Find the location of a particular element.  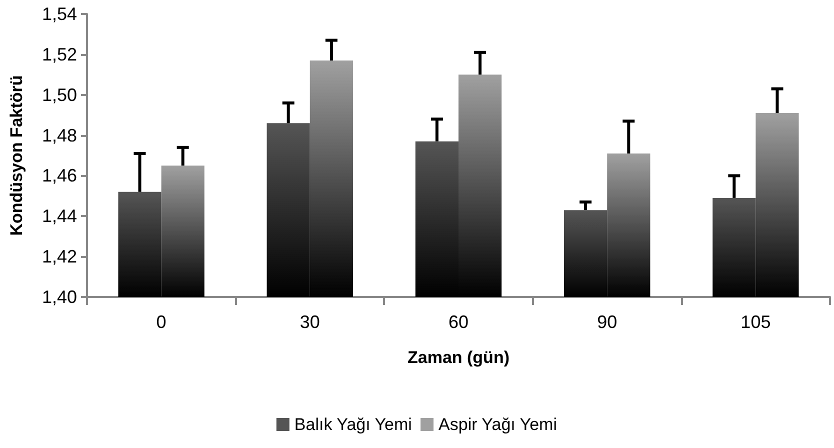

x-tick-label: 90 is located at coordinates (607, 322).